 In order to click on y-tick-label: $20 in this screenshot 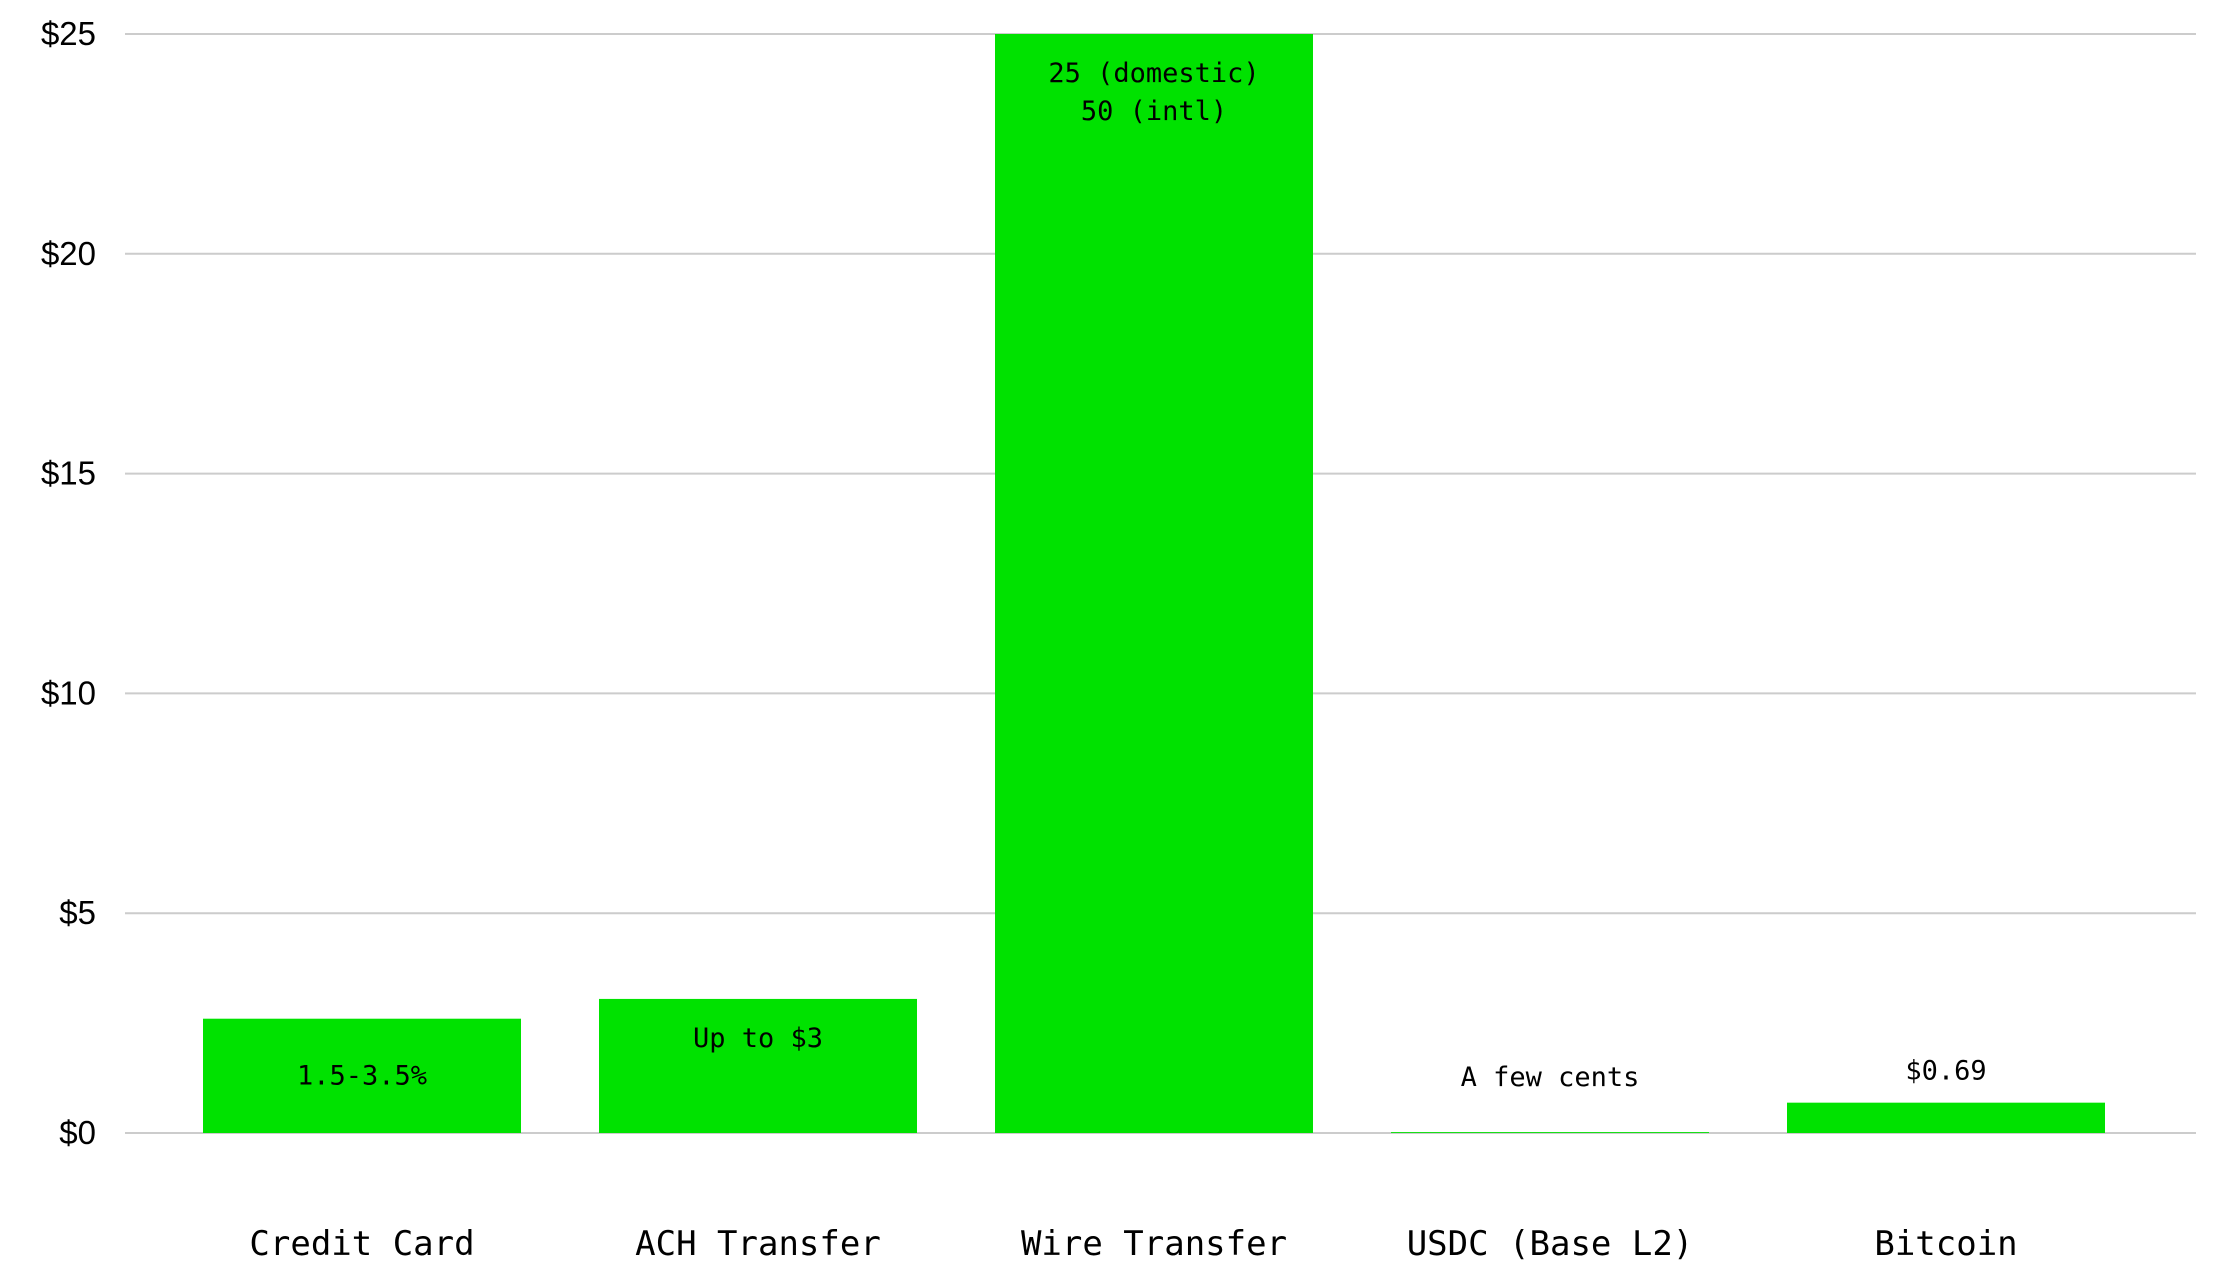, I will do `click(68, 253)`.